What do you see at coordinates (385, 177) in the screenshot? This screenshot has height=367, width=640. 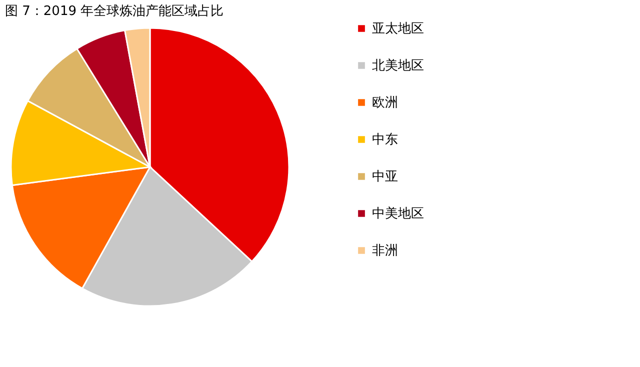 I see `legend-label: 中亚` at bounding box center [385, 177].